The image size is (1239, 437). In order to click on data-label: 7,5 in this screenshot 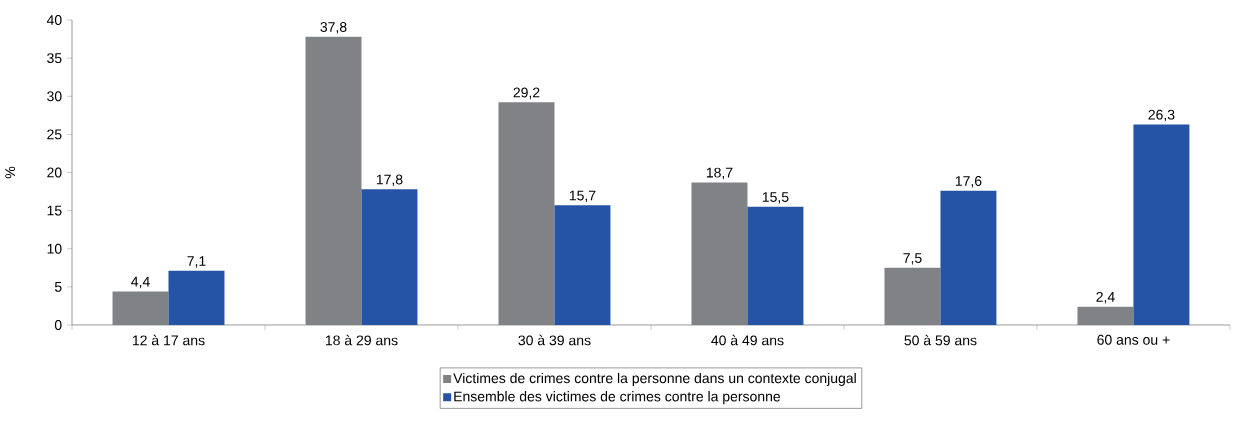, I will do `click(912, 259)`.